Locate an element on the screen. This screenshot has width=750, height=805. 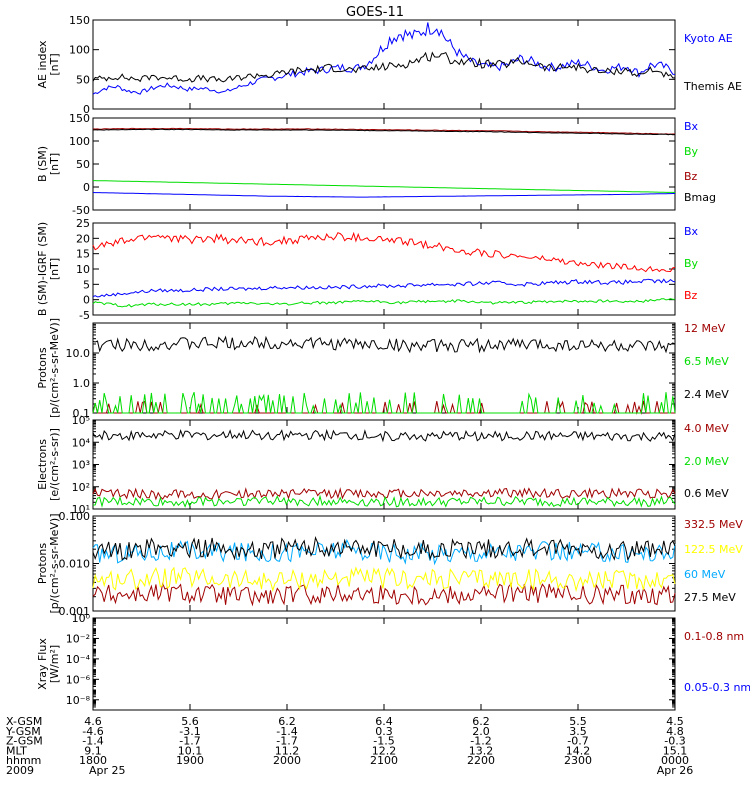
y-tick-label: 0.001 is located at coordinates (75, 611).